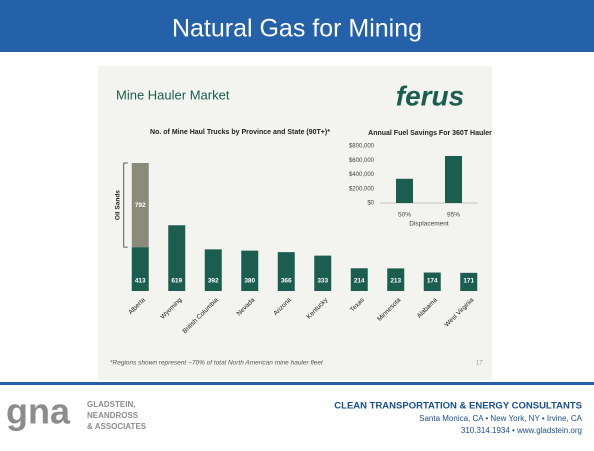 The height and width of the screenshot is (451, 594). I want to click on data-label: 174, so click(432, 281).